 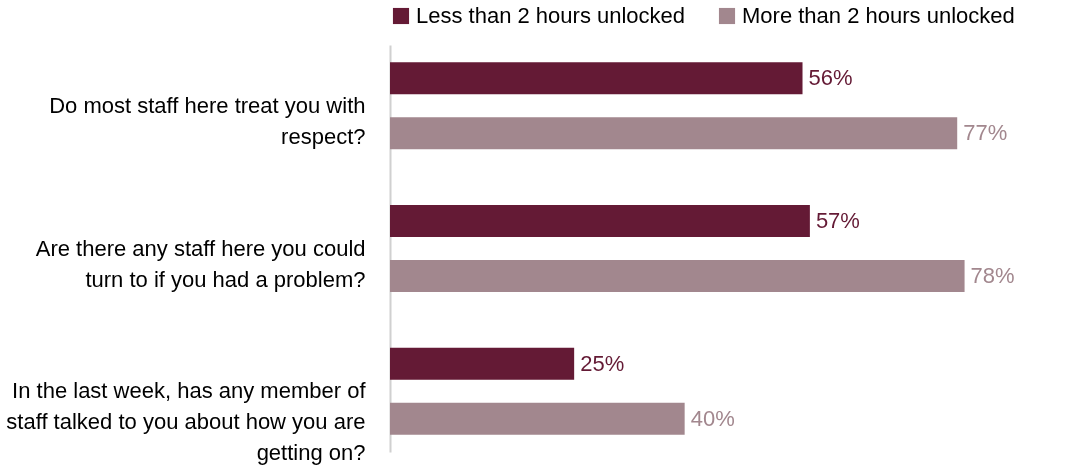 What do you see at coordinates (985, 133) in the screenshot?
I see `data-label: 77%` at bounding box center [985, 133].